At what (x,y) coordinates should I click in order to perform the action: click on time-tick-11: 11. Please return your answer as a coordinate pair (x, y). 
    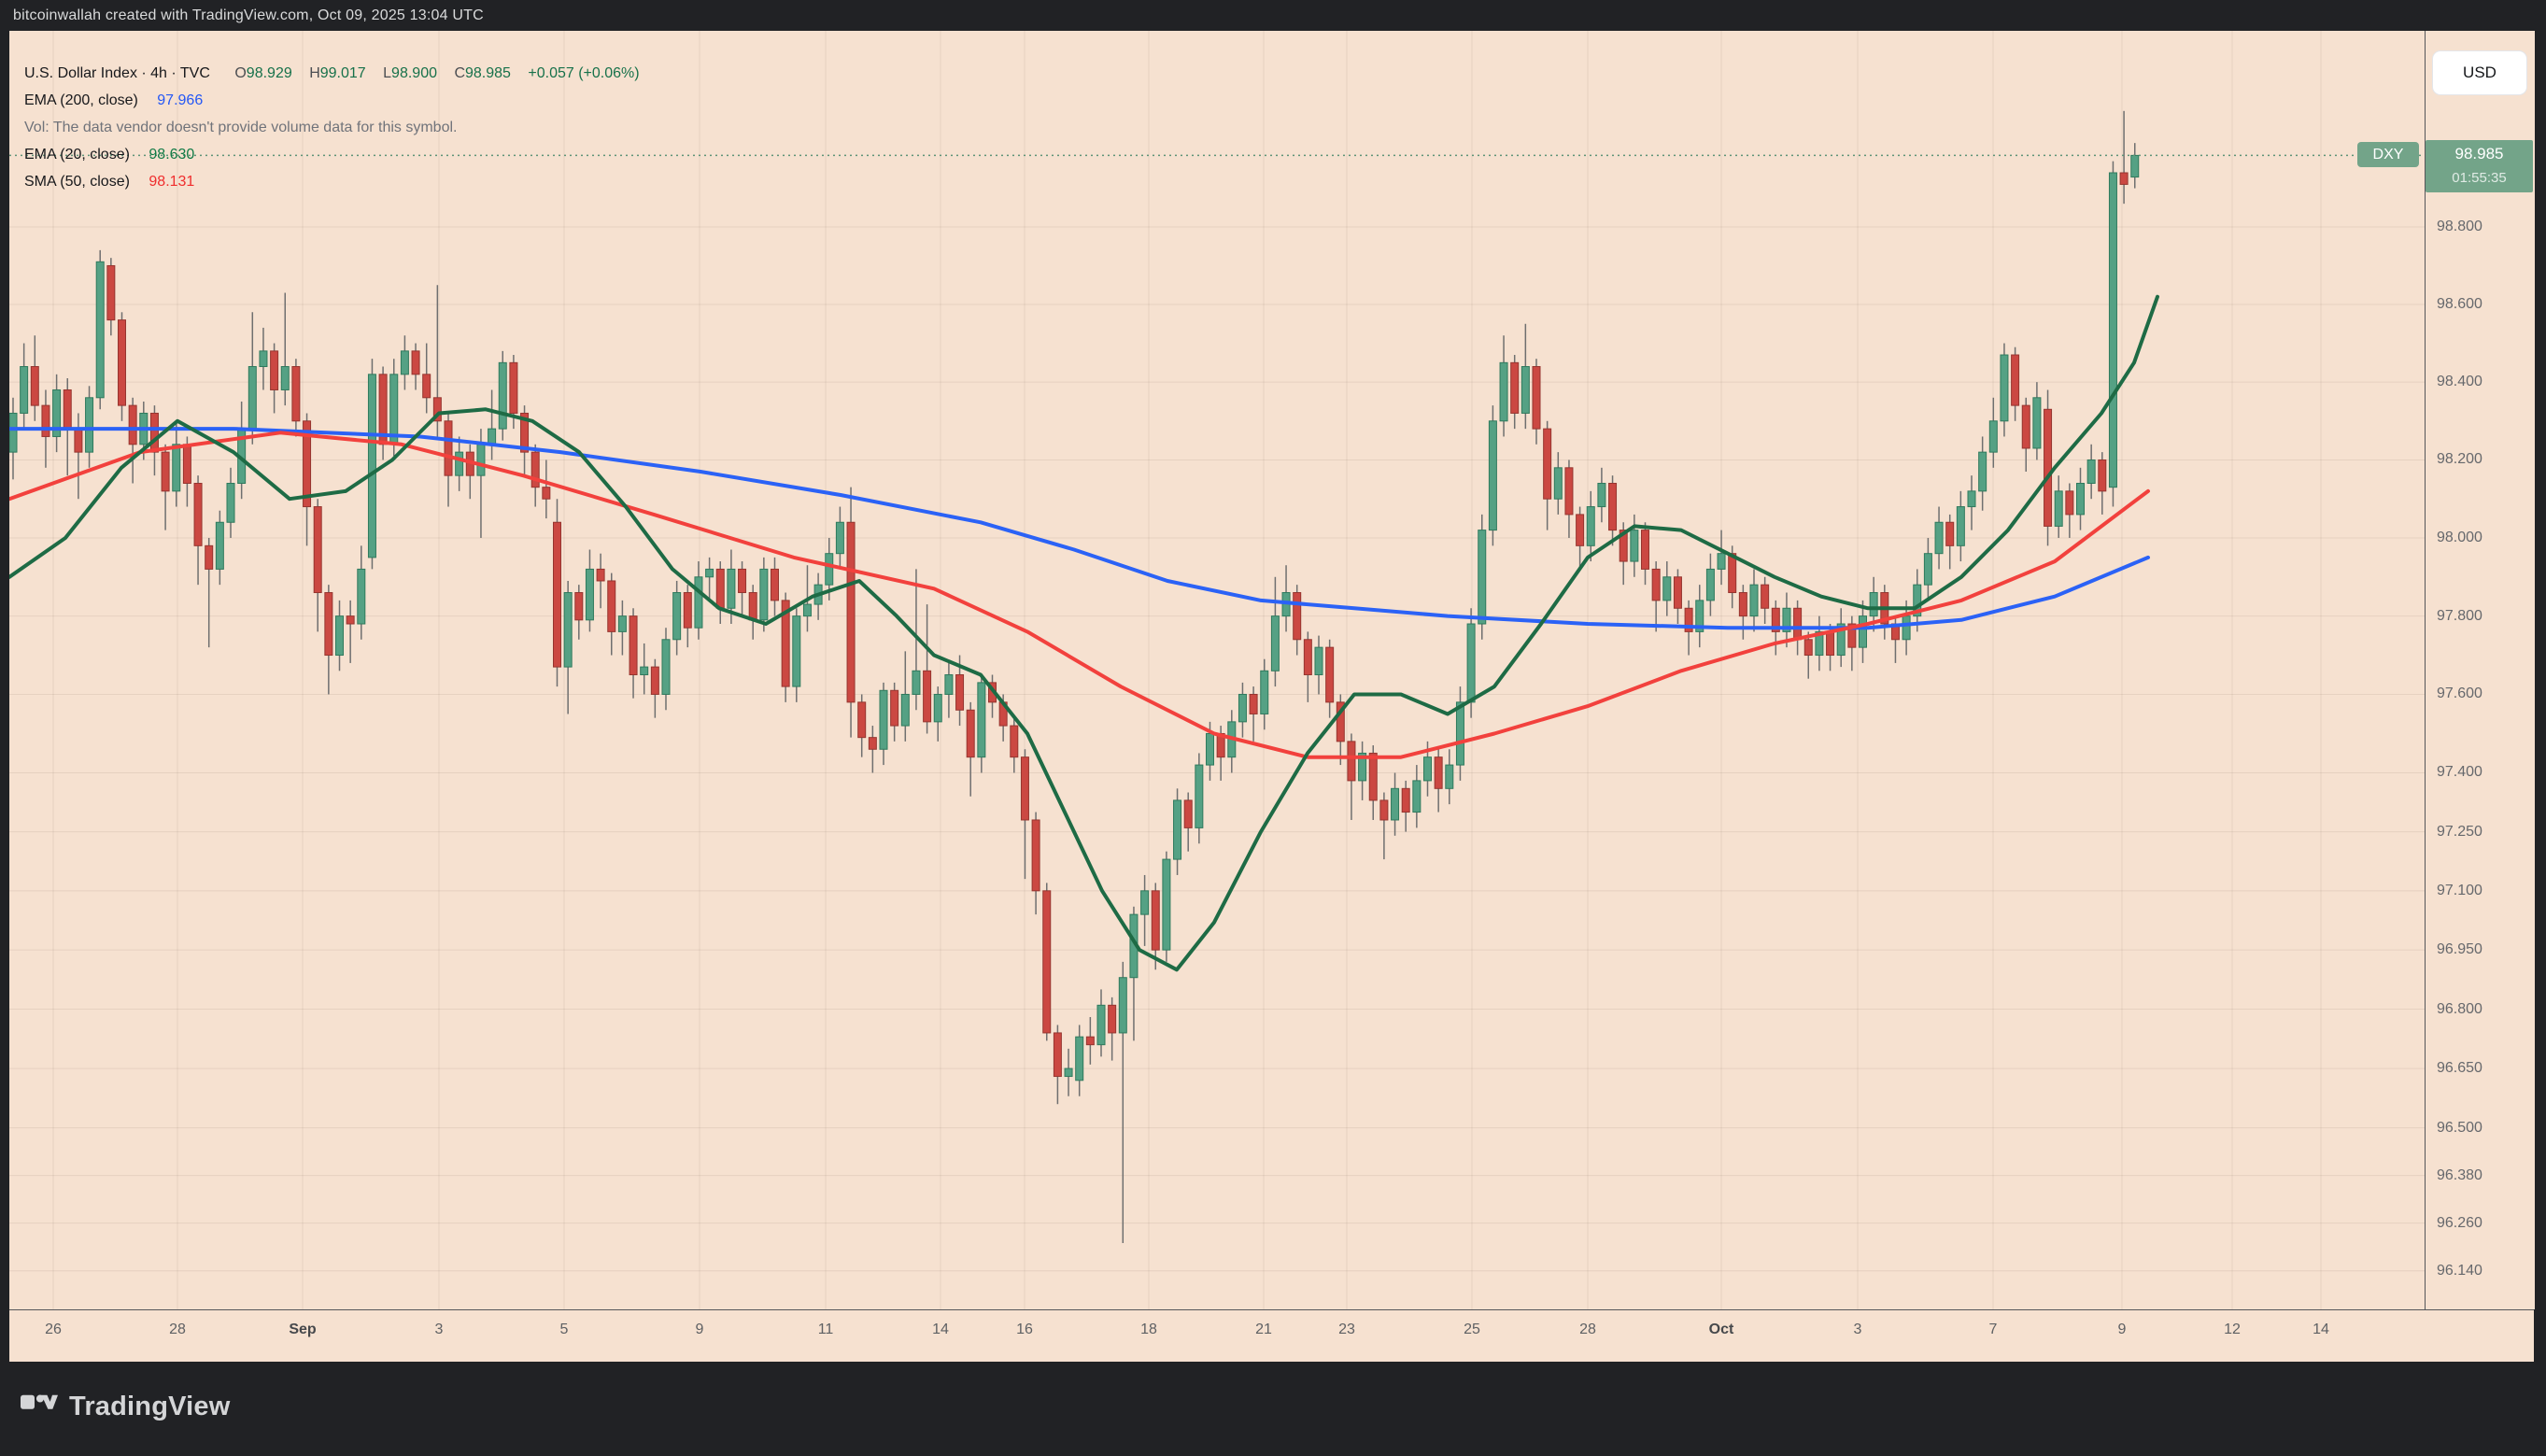
    Looking at the image, I should click on (826, 1329).